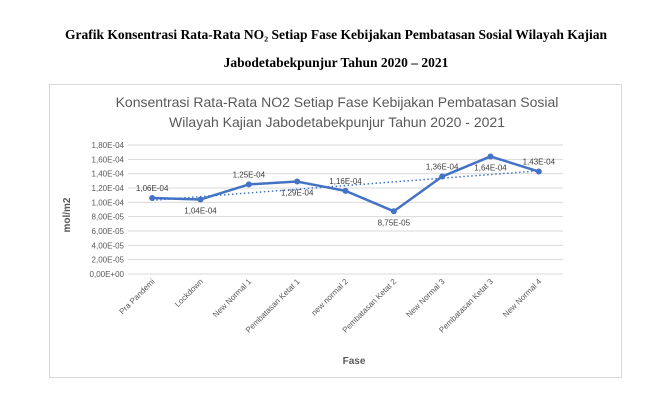 This screenshot has width=672, height=402. Describe the element at coordinates (108, 245) in the screenshot. I see `y-tick-label: 4,00E-05` at that location.